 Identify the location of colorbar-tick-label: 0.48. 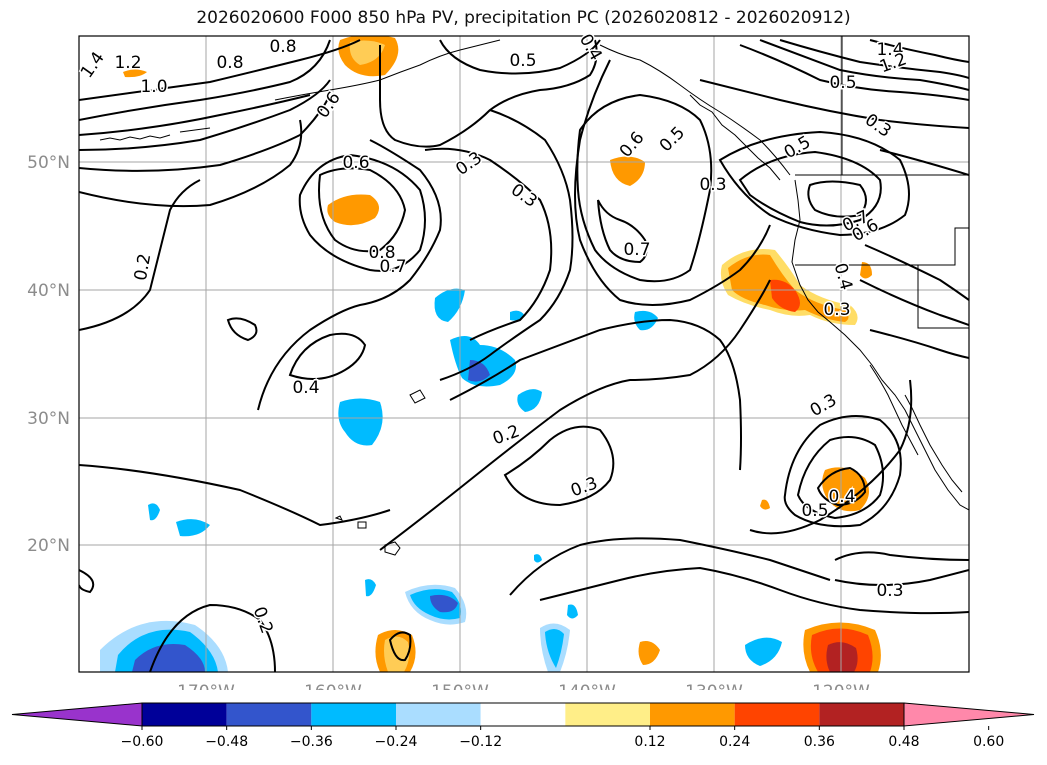
(903, 742).